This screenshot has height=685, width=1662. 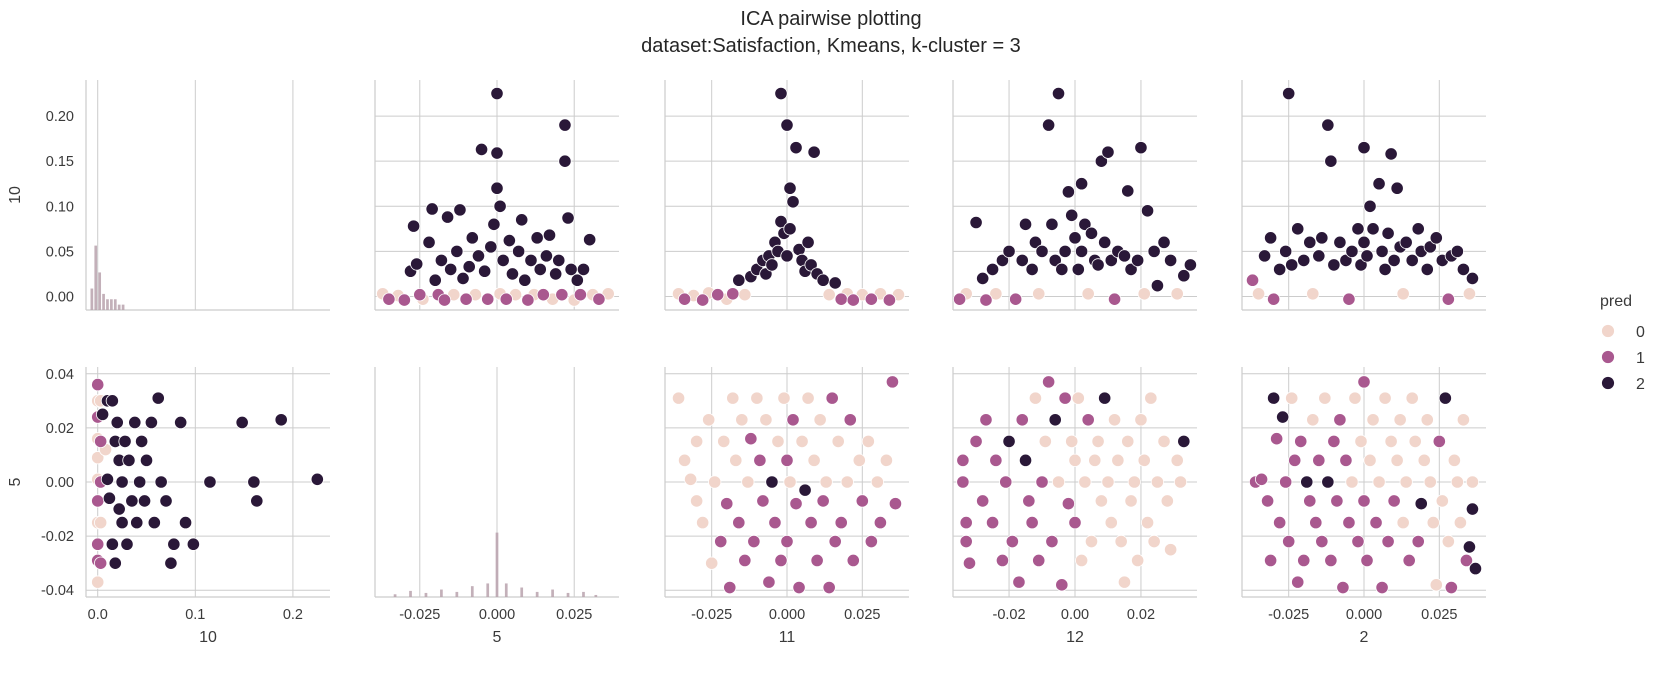 What do you see at coordinates (98, 615) in the screenshot?
I see `x-tick-label: 0.0` at bounding box center [98, 615].